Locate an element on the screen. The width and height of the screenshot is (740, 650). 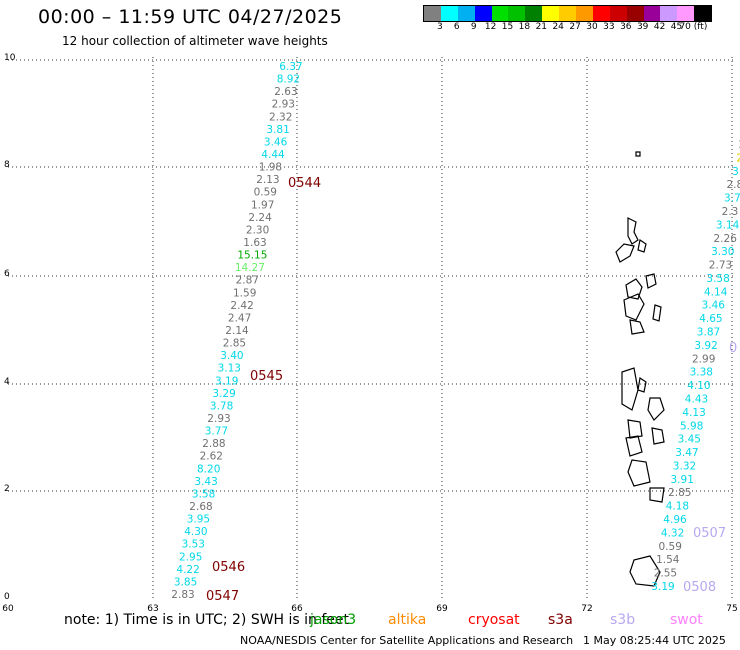
wave-height-value: 14.27 is located at coordinates (250, 268).